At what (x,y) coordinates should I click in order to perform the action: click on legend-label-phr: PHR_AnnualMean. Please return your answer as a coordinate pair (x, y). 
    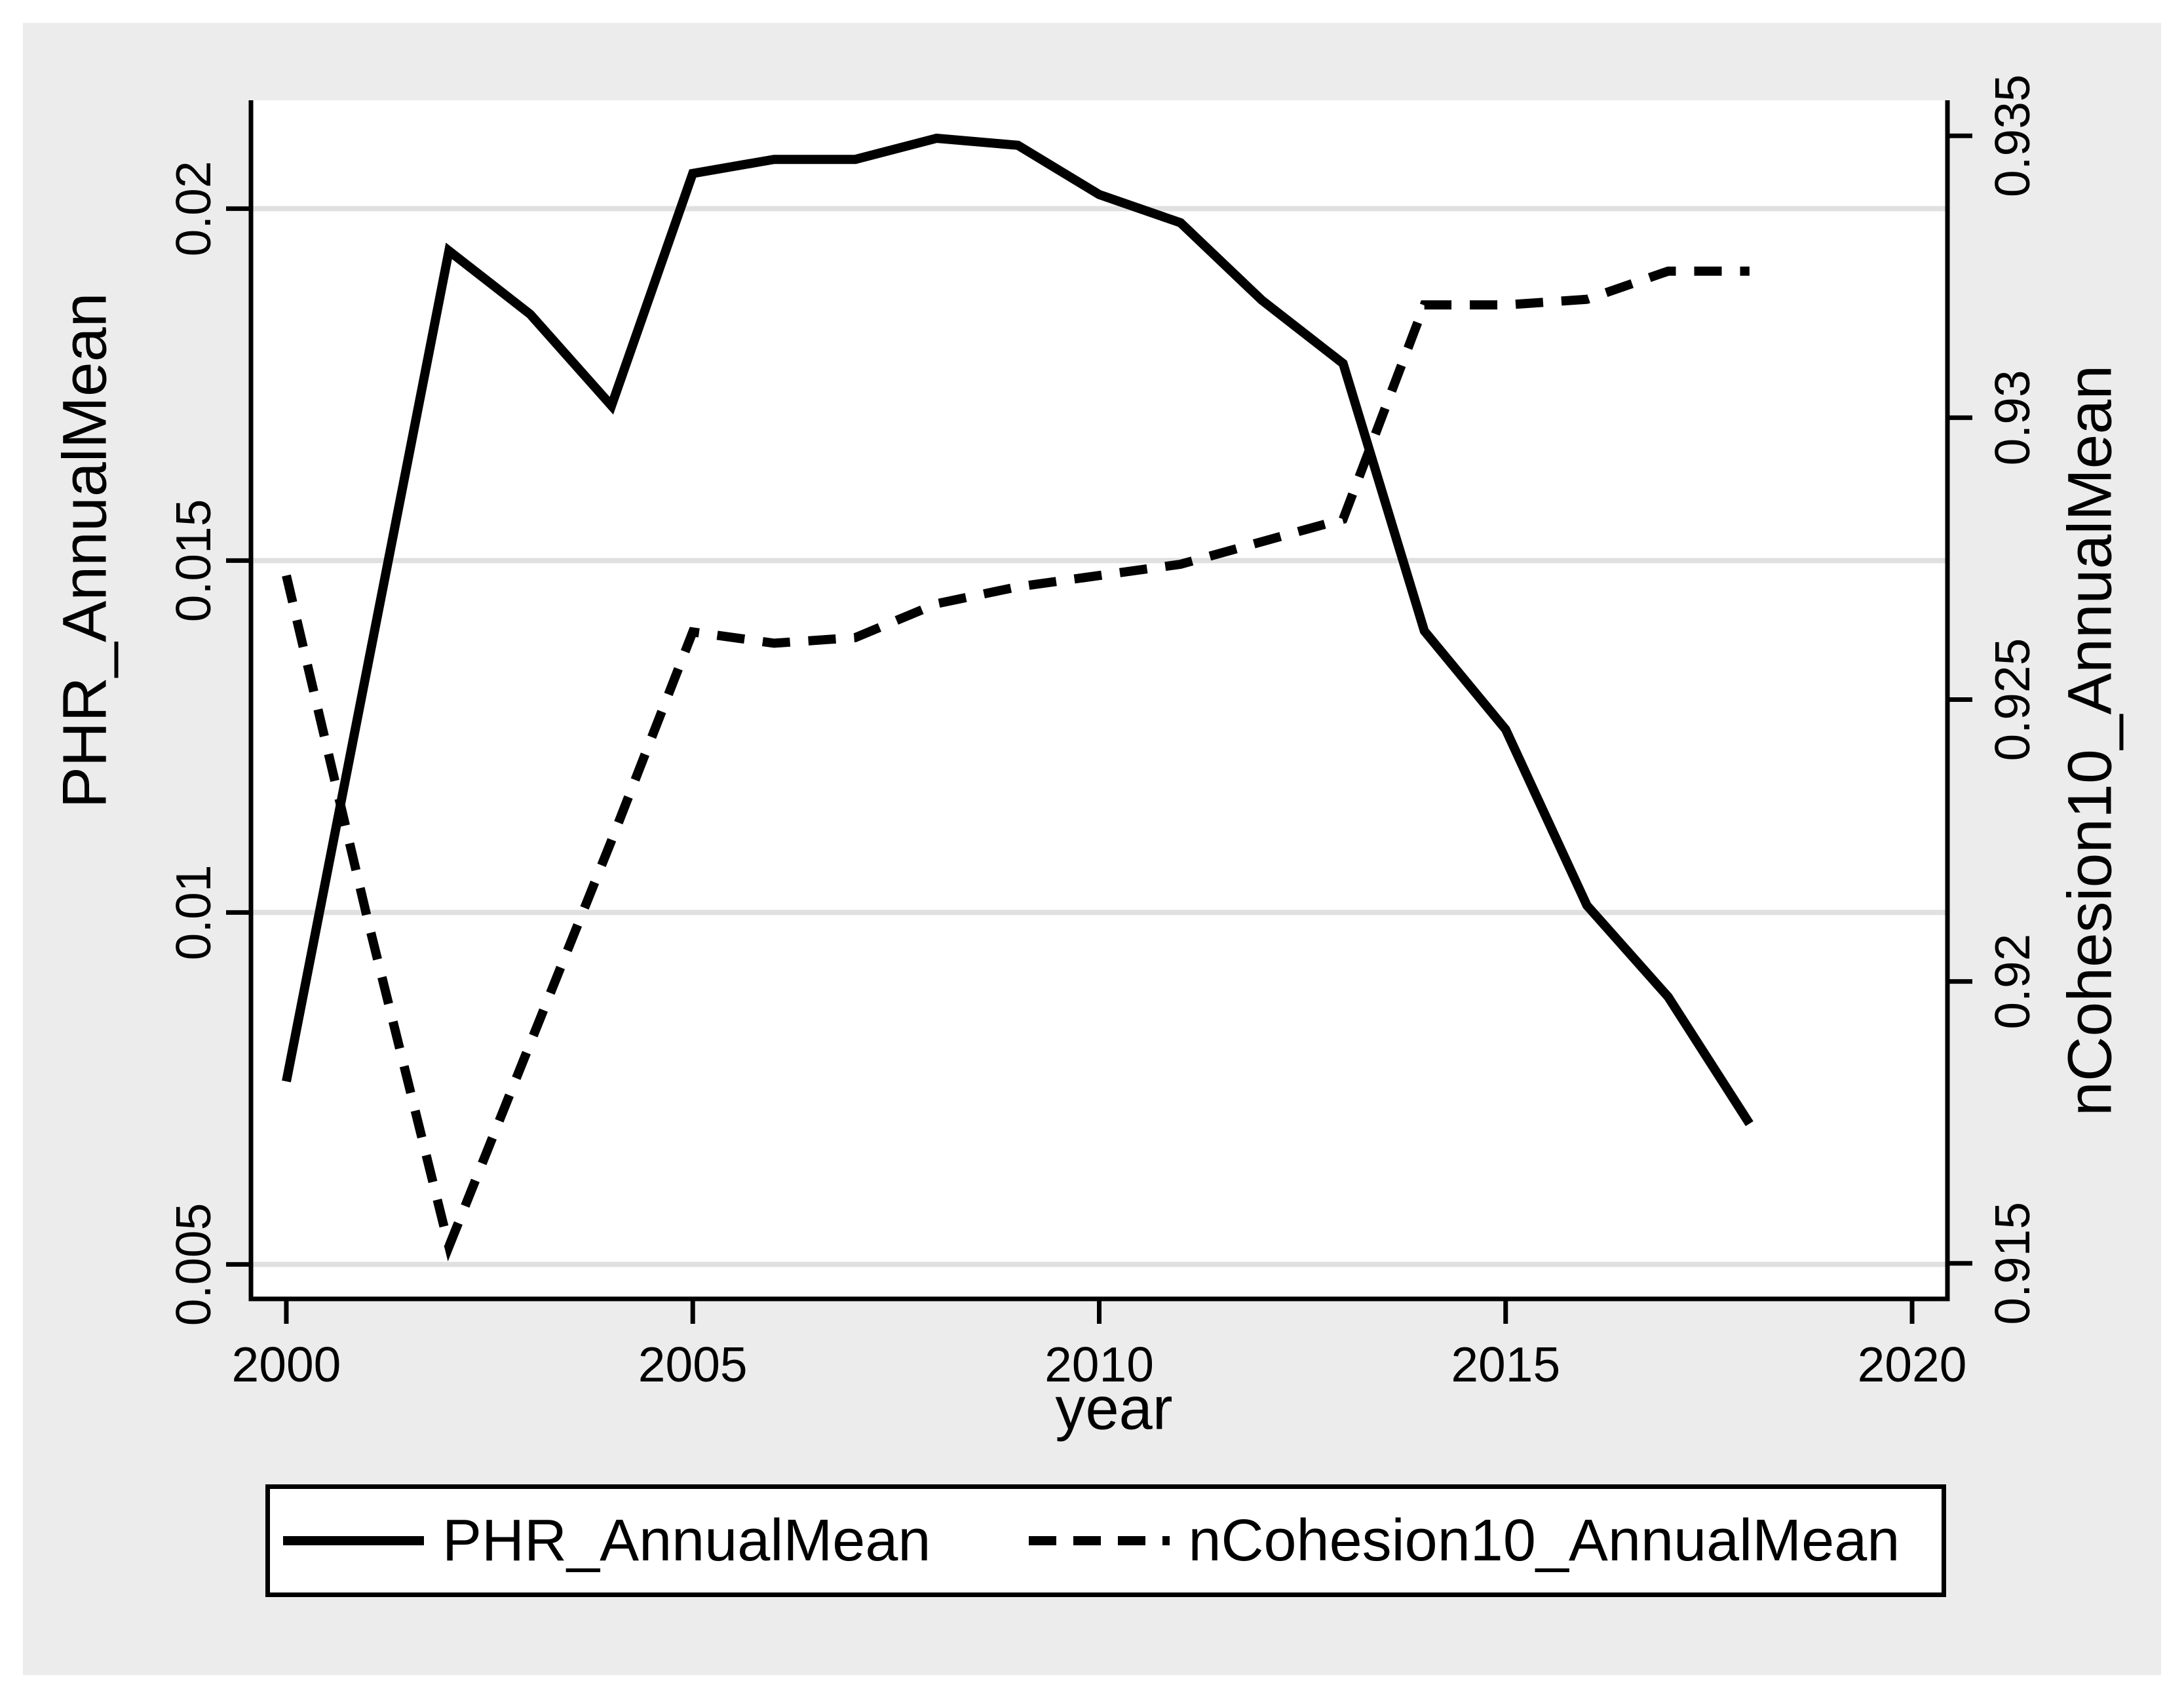
    Looking at the image, I should click on (686, 1540).